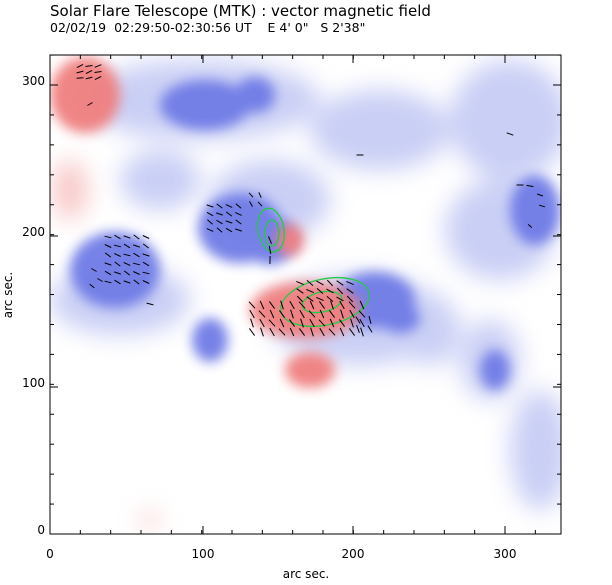 Image resolution: width=612 pixels, height=585 pixels. What do you see at coordinates (505, 554) in the screenshot?
I see `x-tick-label: 300` at bounding box center [505, 554].